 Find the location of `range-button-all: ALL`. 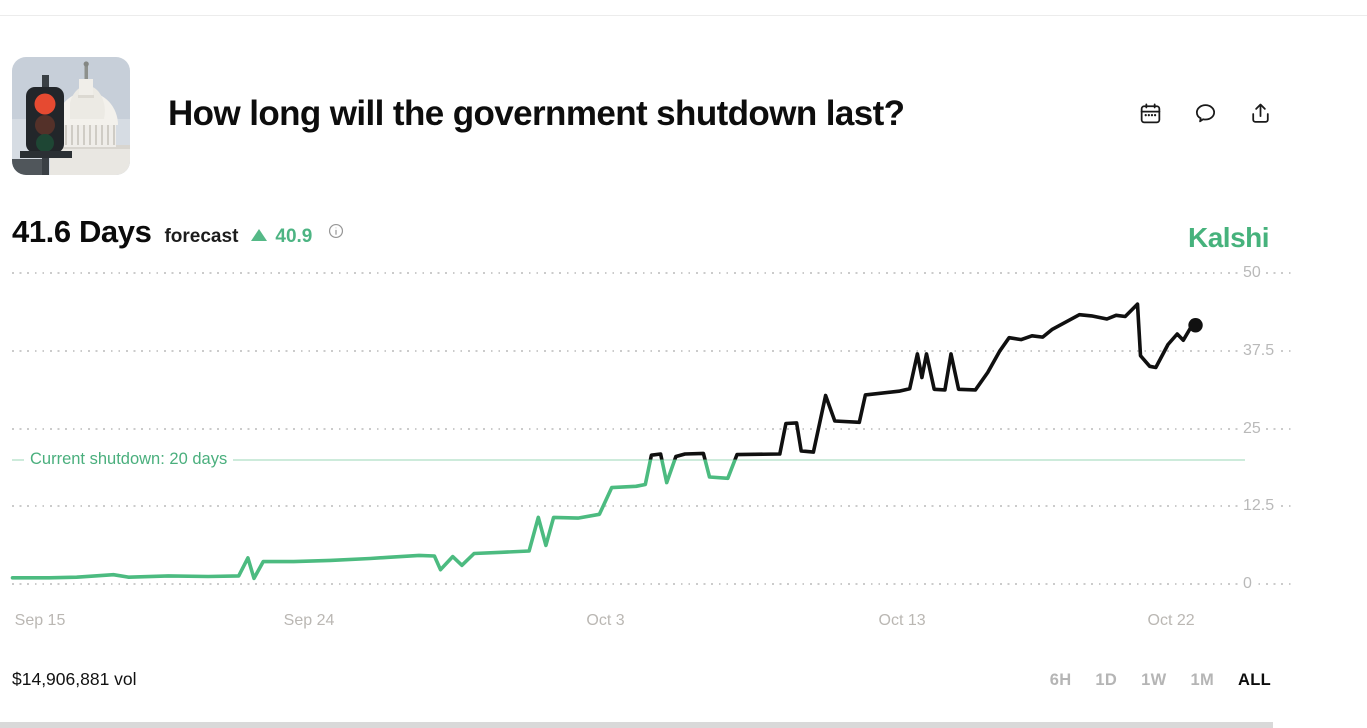

range-button-all: ALL is located at coordinates (1254, 680).